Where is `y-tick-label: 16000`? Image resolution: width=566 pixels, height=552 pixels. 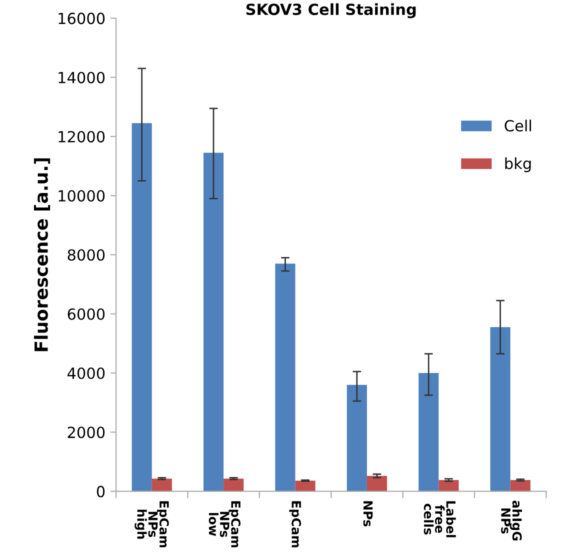 y-tick-label: 16000 is located at coordinates (81, 18).